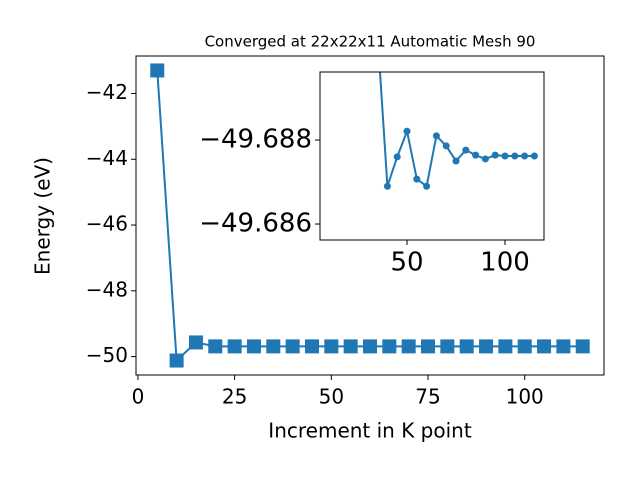 This screenshot has height=480, width=640. I want to click on x-tick-label: 75, so click(427, 397).